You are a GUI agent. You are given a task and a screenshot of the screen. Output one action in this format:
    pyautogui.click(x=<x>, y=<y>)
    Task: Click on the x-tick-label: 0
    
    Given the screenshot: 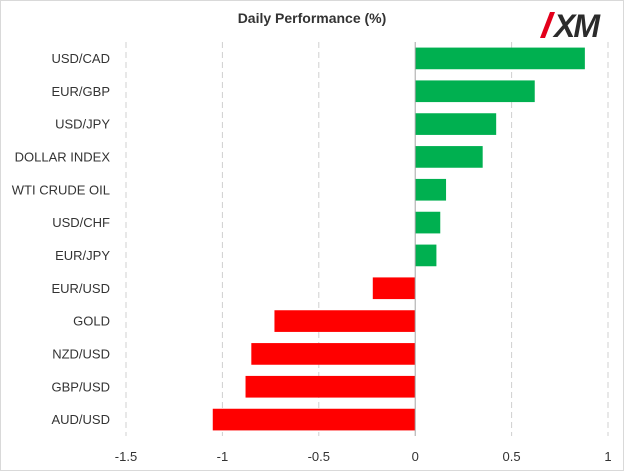 What is the action you would take?
    pyautogui.click(x=415, y=456)
    